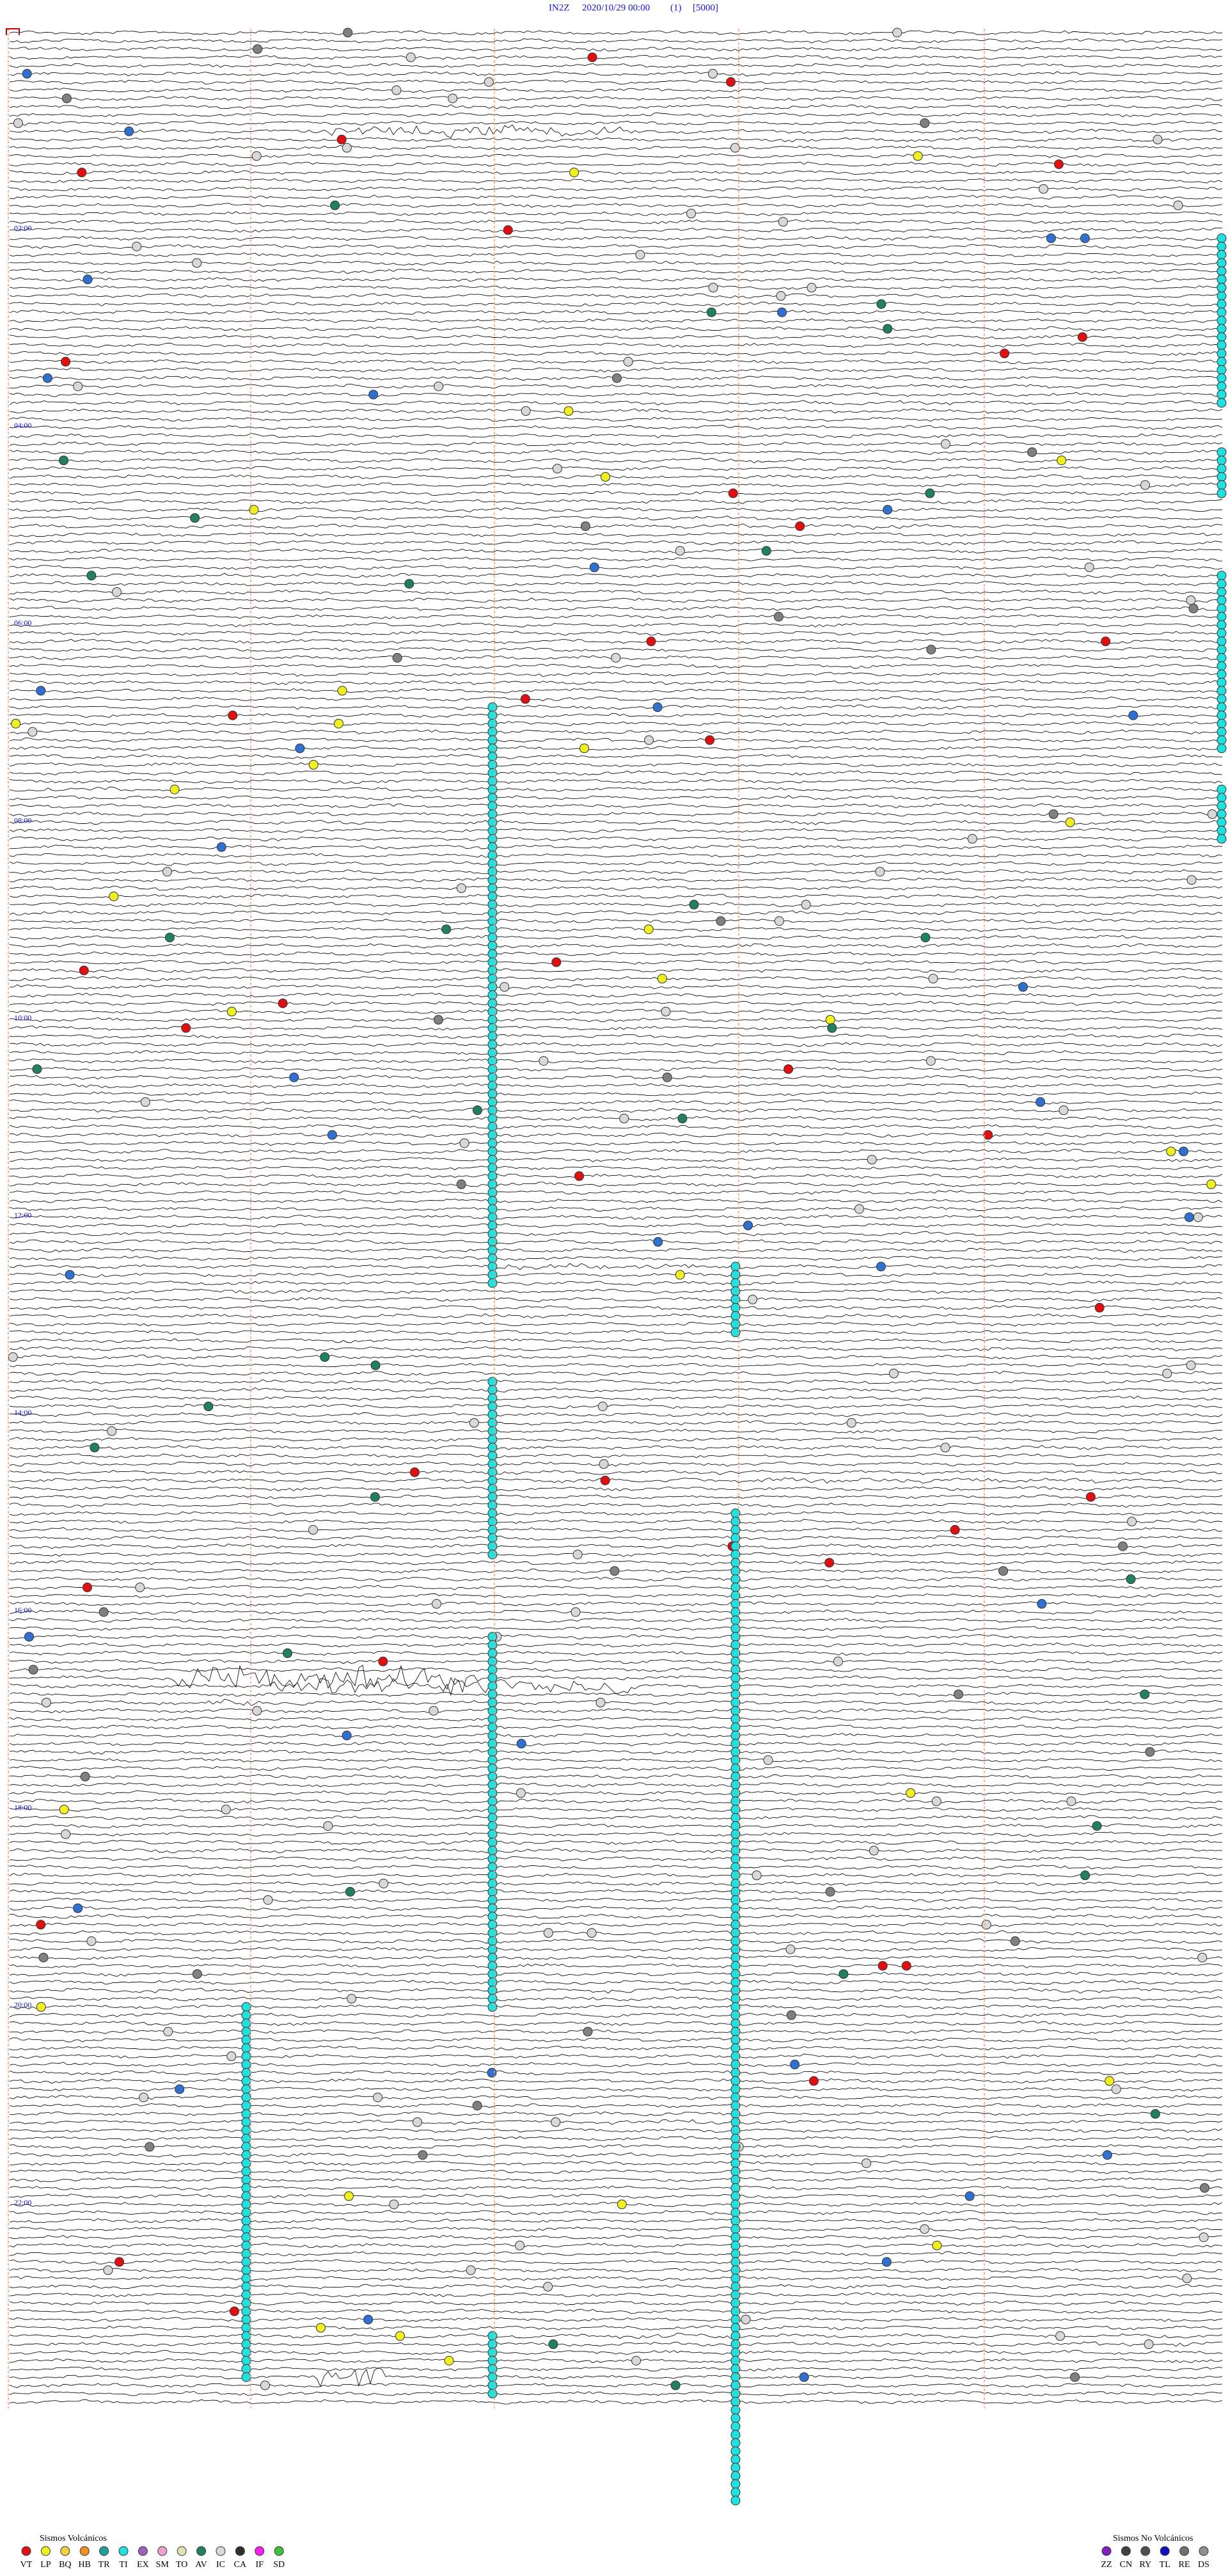 The image size is (1228, 2576). Describe the element at coordinates (1153, 2538) in the screenshot. I see `legend-title: Sismos No Volcánicos` at that location.